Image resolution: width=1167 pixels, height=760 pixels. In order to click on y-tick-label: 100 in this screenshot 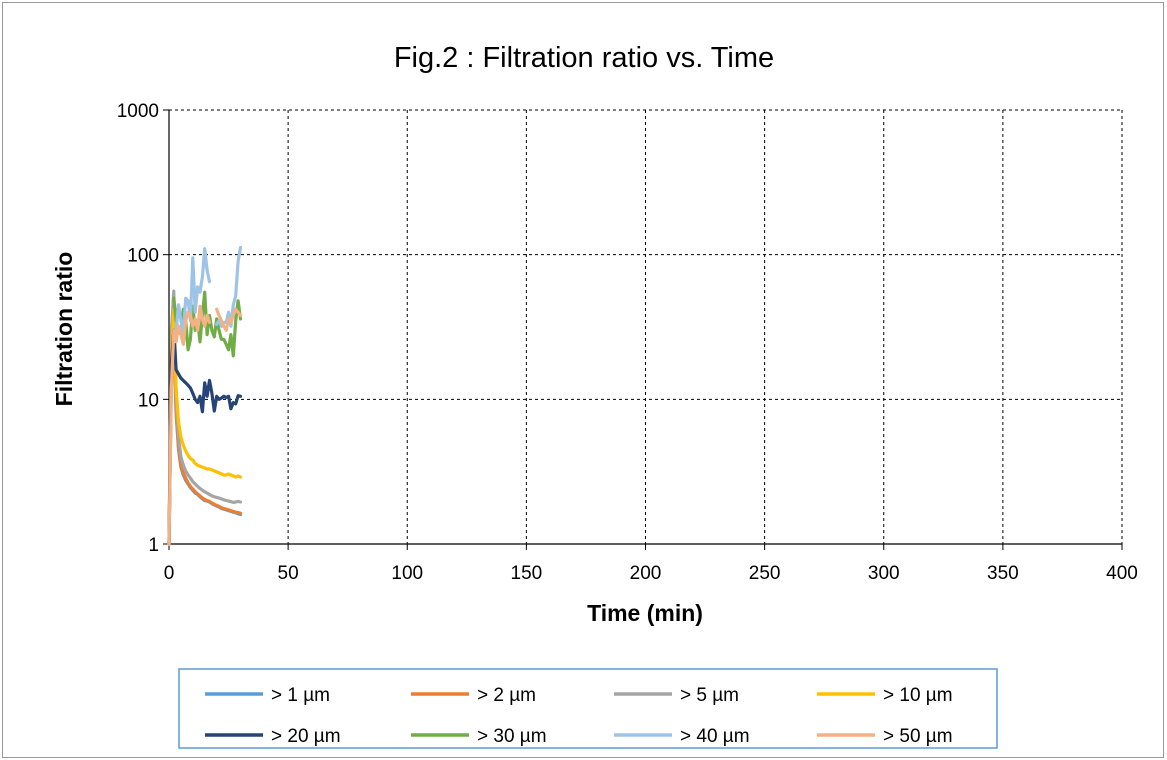, I will do `click(143, 256)`.